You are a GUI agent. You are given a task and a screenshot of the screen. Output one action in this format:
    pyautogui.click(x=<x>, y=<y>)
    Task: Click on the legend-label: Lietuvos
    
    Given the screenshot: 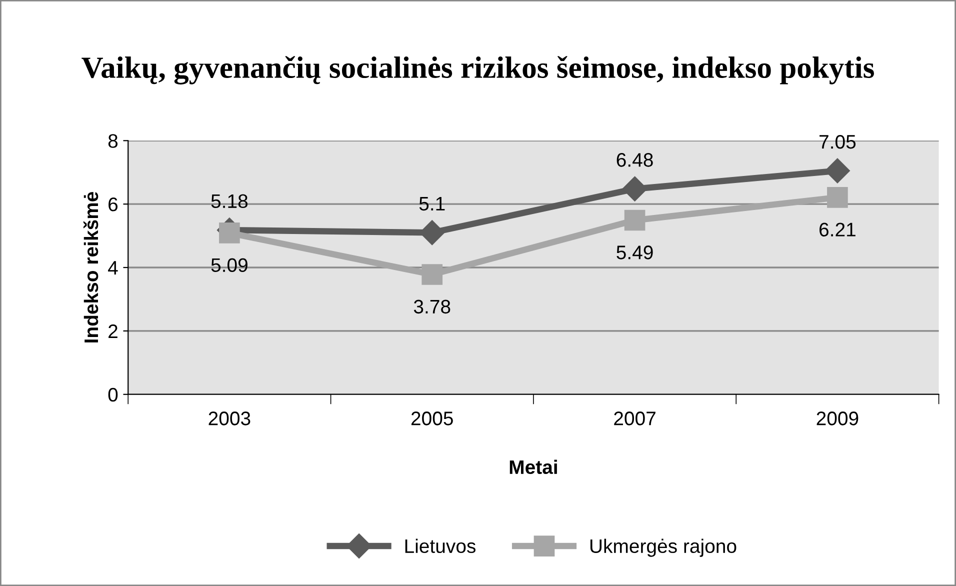 What is the action you would take?
    pyautogui.click(x=440, y=546)
    